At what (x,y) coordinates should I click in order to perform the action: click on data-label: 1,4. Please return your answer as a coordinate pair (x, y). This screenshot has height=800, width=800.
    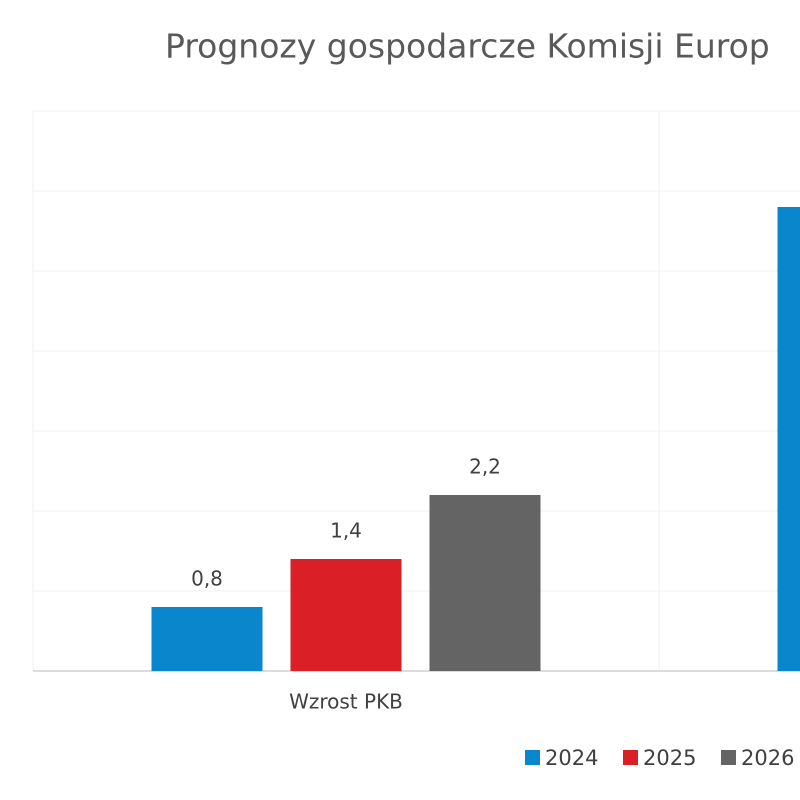
    Looking at the image, I should click on (346, 531).